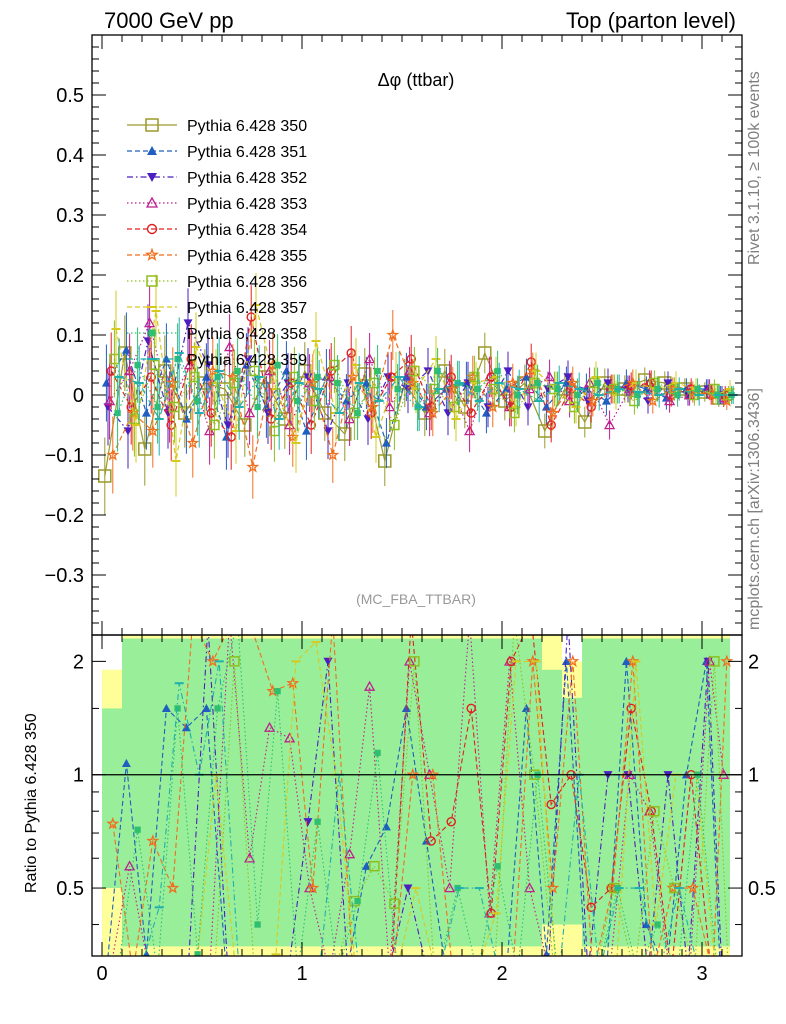 The height and width of the screenshot is (1024, 786). I want to click on header-left-label: 7000 GeV pp, so click(169, 20).